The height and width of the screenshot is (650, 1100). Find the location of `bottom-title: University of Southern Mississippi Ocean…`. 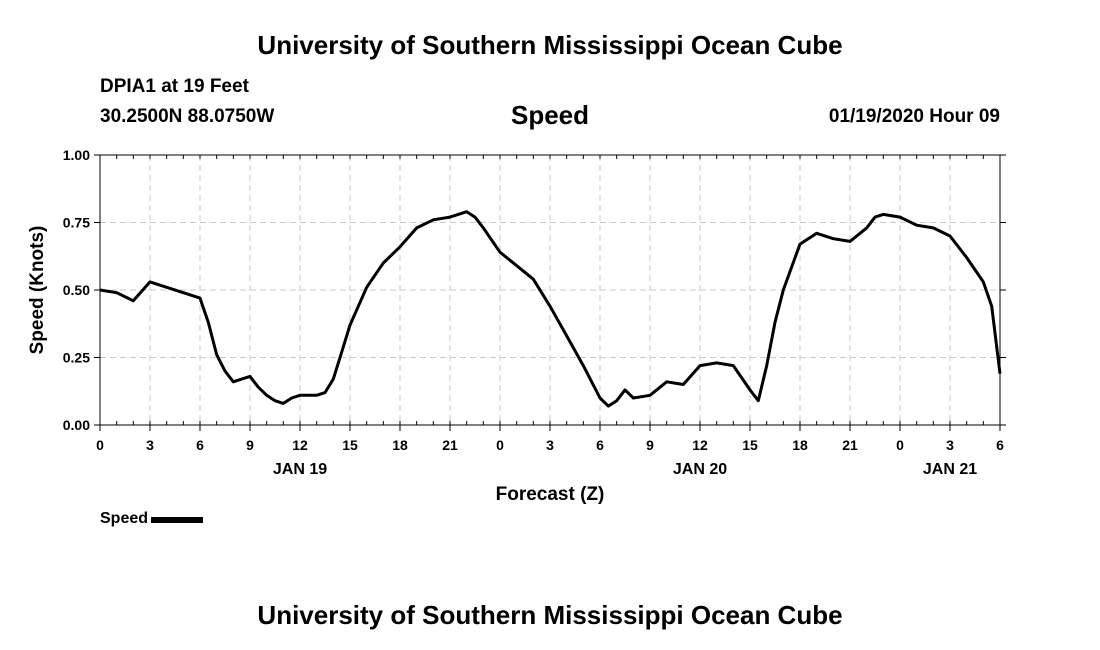

bottom-title: University of Southern Mississippi Ocean… is located at coordinates (550, 615).